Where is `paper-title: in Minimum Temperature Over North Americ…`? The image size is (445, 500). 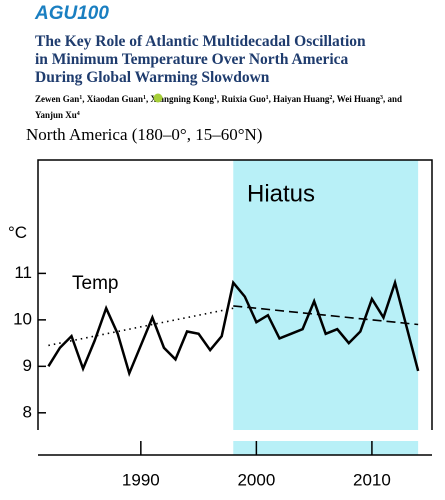
paper-title: in Minimum Temperature Over North Americ… is located at coordinates (192, 59).